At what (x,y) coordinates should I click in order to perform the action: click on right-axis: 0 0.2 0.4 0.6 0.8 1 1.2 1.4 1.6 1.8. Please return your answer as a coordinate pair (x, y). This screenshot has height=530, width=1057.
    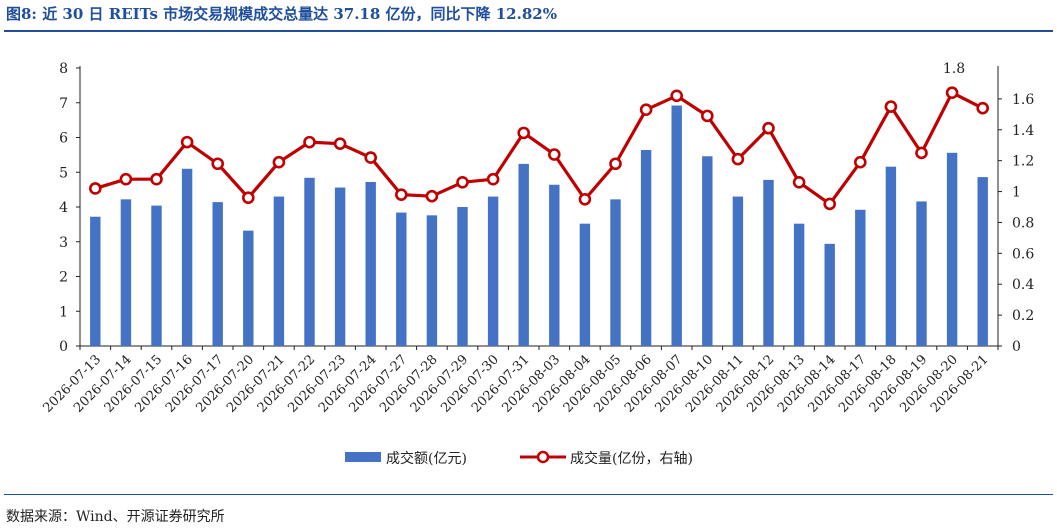
    Looking at the image, I should click on (988, 208).